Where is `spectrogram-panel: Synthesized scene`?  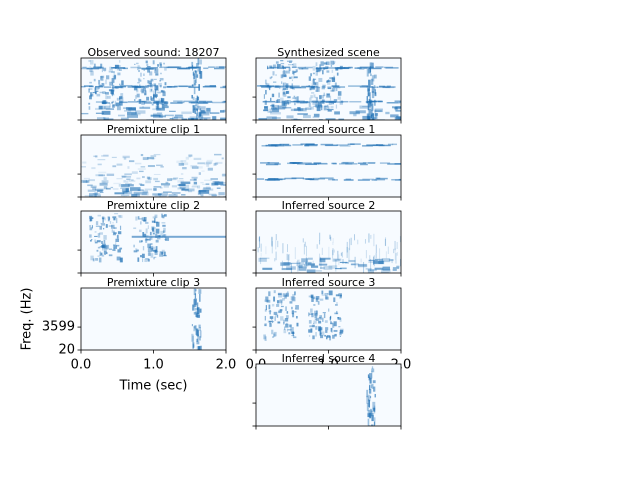
spectrogram-panel: Synthesized scene is located at coordinates (327, 85).